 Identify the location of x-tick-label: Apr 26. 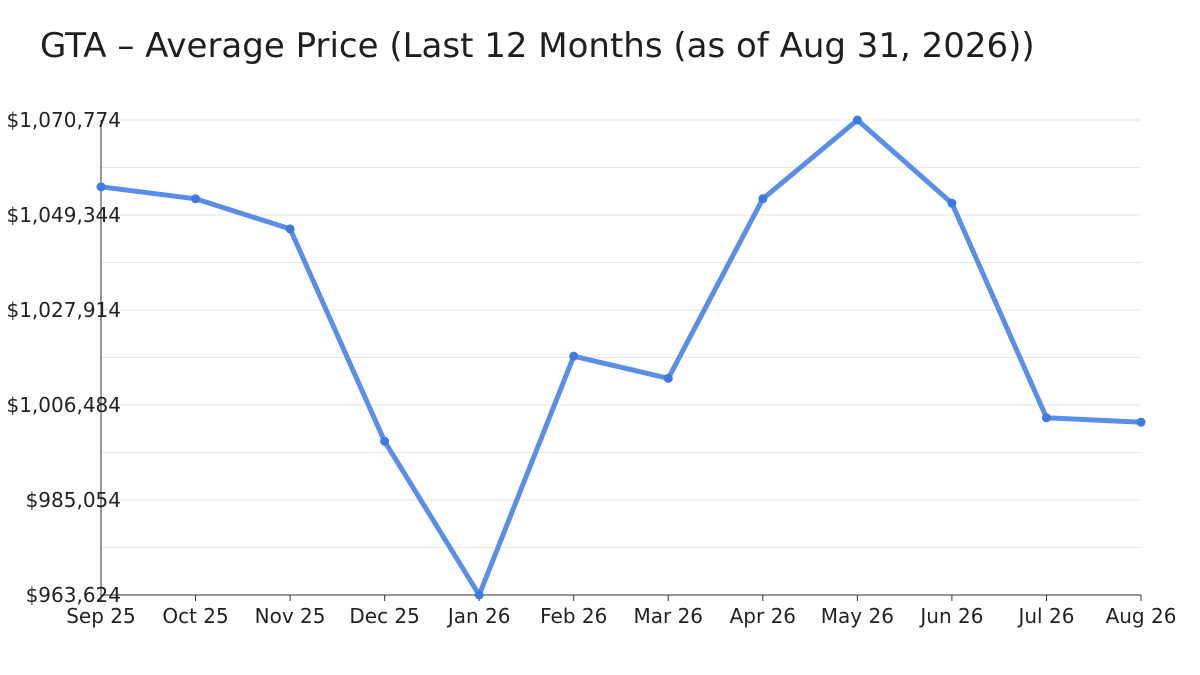
(763, 616).